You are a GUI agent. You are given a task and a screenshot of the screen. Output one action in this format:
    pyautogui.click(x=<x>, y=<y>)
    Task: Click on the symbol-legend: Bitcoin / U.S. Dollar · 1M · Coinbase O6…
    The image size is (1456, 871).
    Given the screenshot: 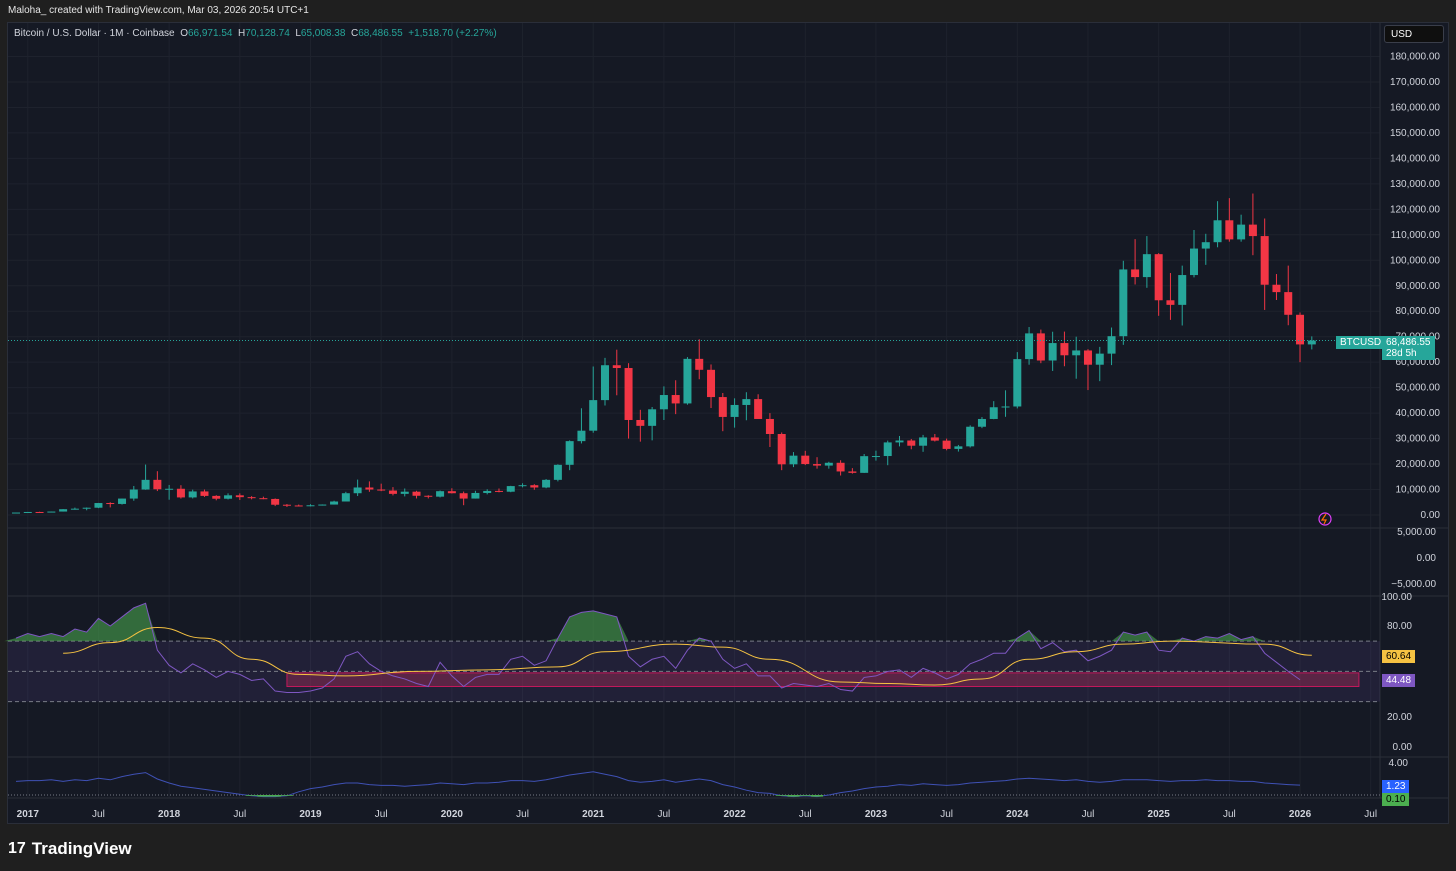 What is the action you would take?
    pyautogui.click(x=255, y=33)
    